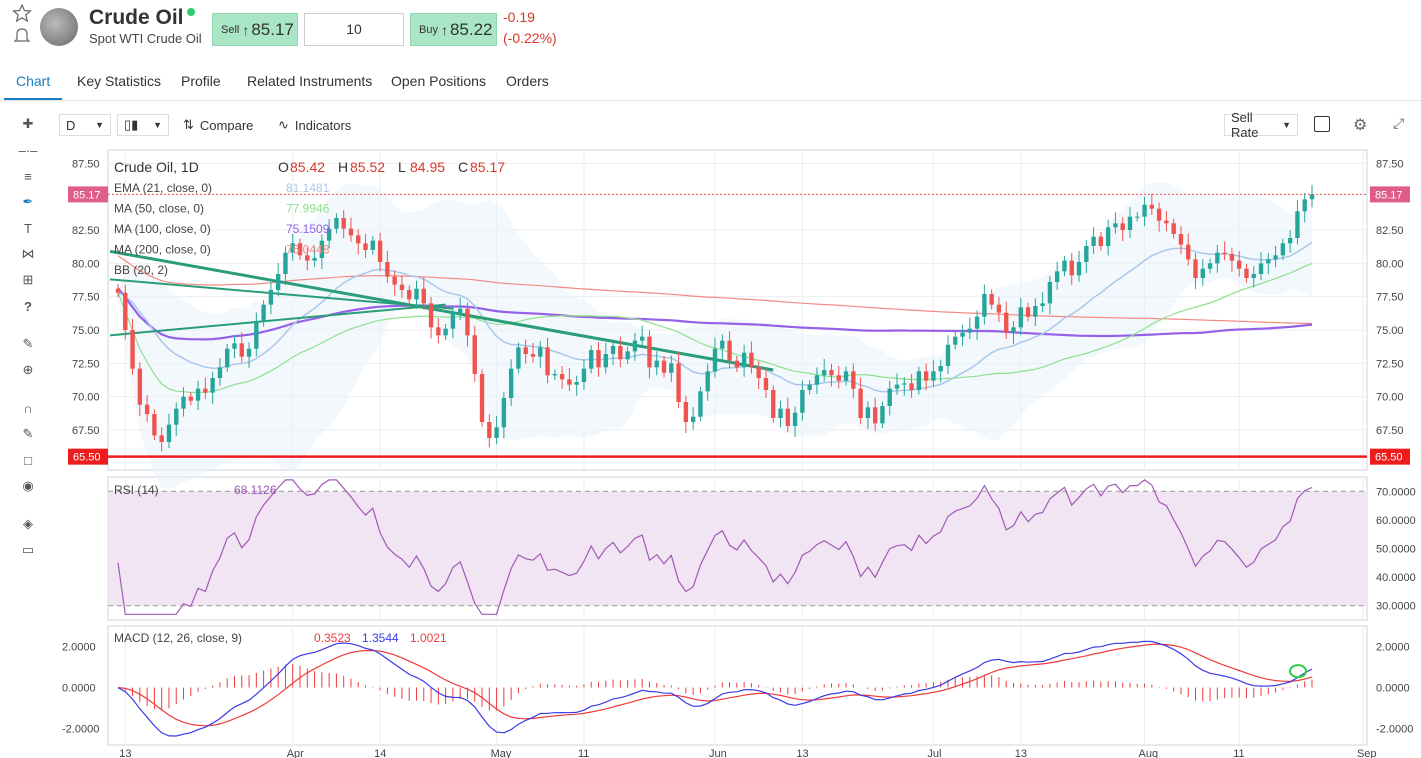 The height and width of the screenshot is (758, 1421). Describe the element at coordinates (136, 17) in the screenshot. I see `instrument-title: Crude Oil` at that location.